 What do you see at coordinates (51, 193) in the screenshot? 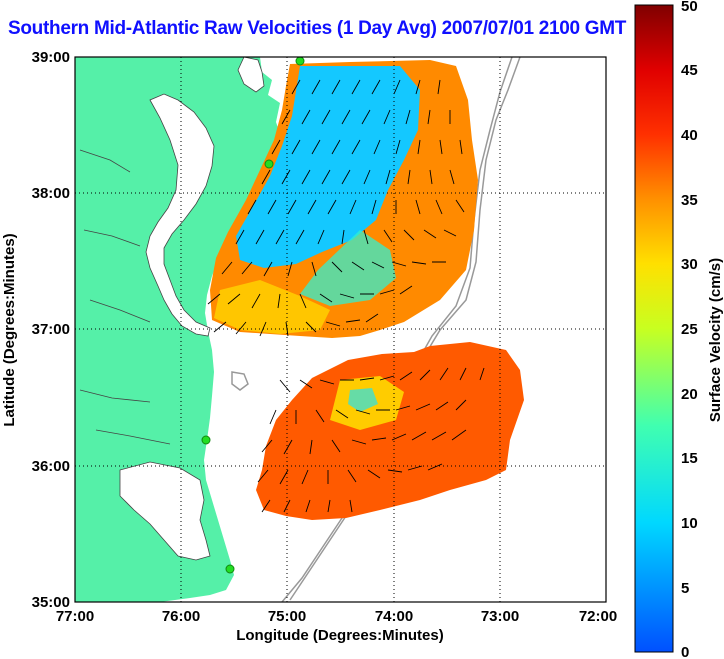
I see `y-tick-label: 38:00` at bounding box center [51, 193].